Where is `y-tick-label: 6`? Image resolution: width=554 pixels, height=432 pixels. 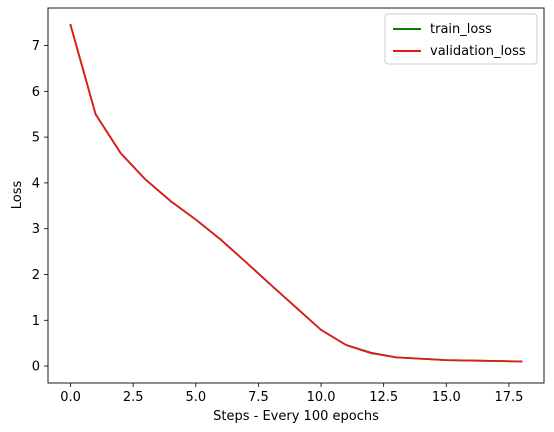 y-tick-label: 6 is located at coordinates (36, 92).